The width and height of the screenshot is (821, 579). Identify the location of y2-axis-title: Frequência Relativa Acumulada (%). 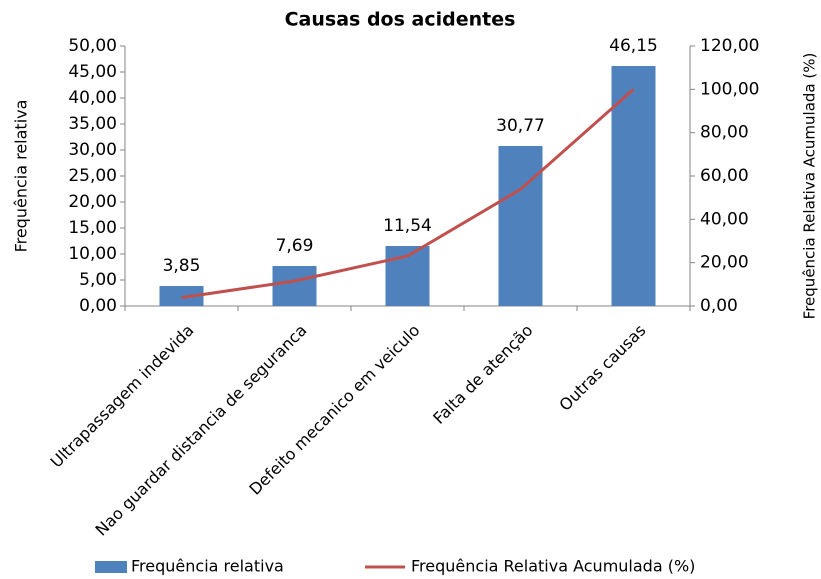
(810, 186).